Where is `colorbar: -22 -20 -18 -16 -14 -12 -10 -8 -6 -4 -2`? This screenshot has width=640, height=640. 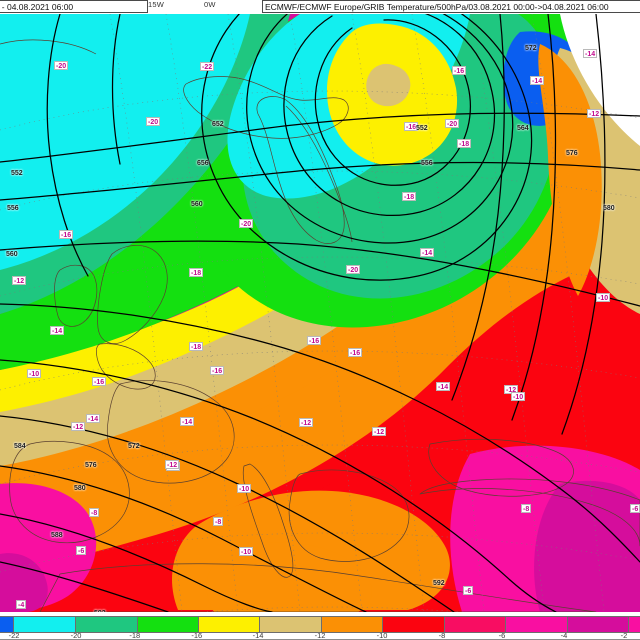 colorbar: -22 -20 -18 -16 -14 -12 -10 -8 -6 -4 -2 is located at coordinates (320, 626).